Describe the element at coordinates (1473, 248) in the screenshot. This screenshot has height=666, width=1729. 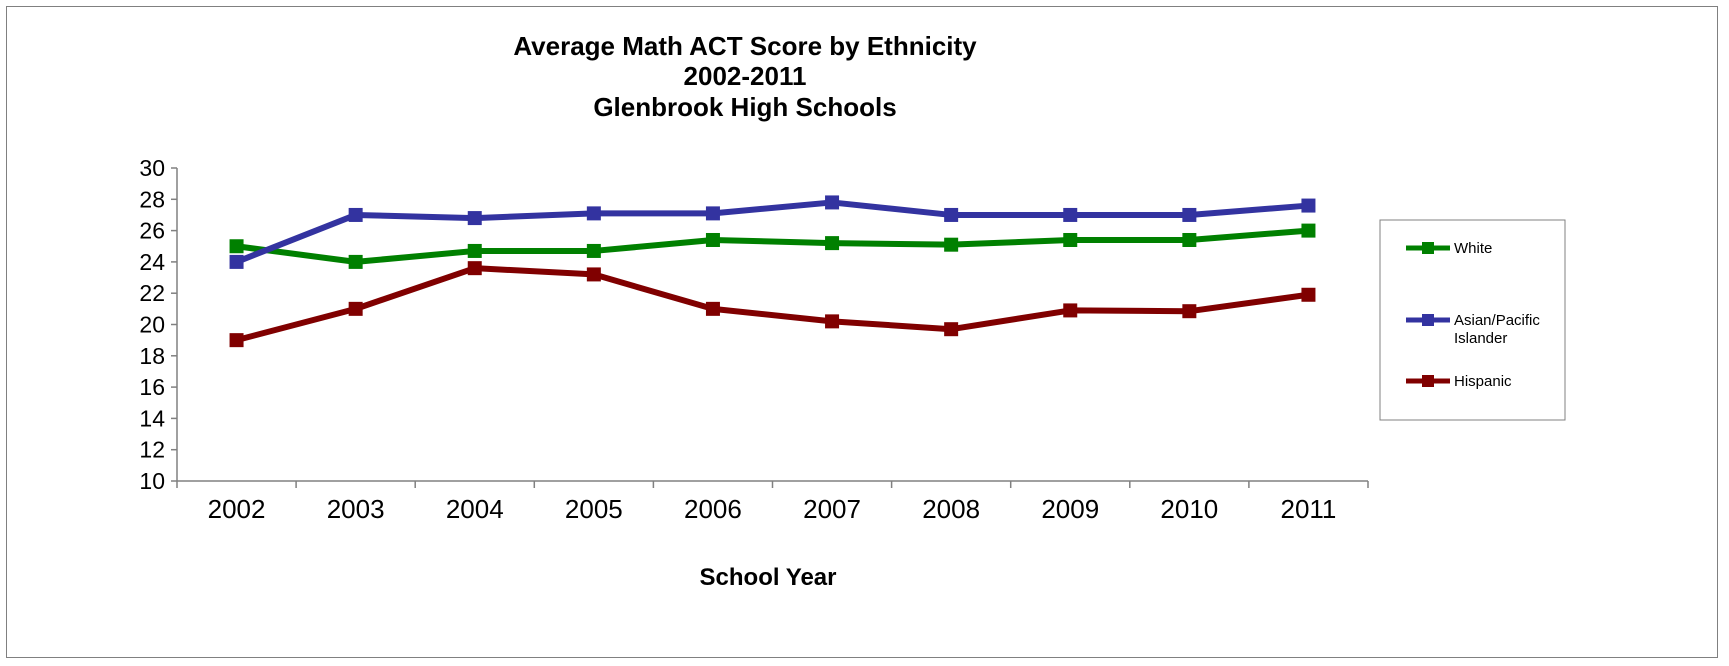
I see `legend-label: White` at that location.